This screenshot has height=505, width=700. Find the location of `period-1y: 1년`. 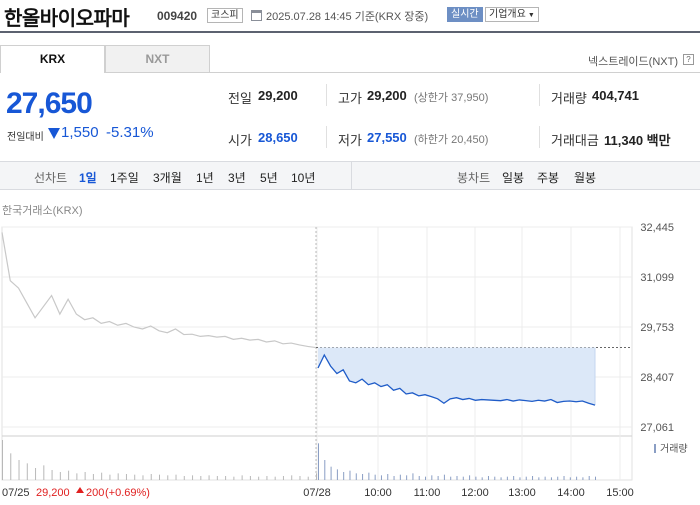

period-1y: 1년 is located at coordinates (205, 178).